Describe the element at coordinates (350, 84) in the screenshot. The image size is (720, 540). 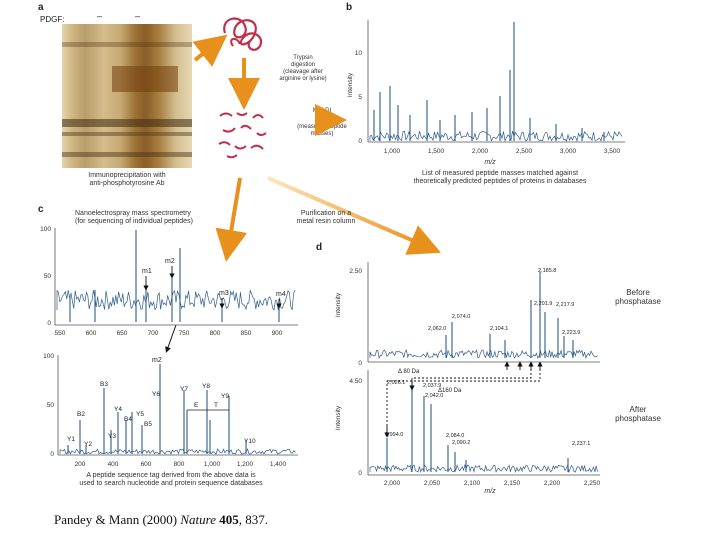
I see `maldi-ylabel: Intensity` at that location.